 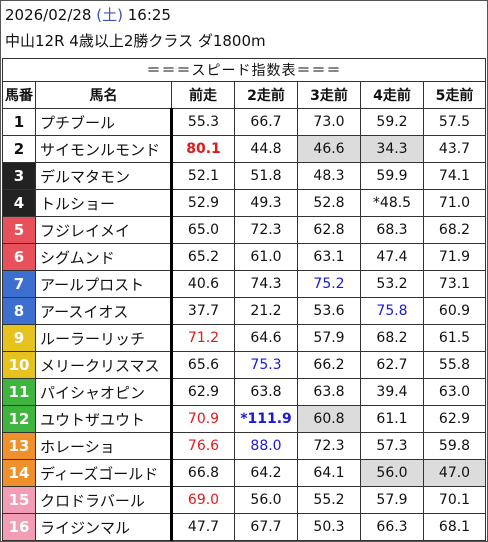 What do you see at coordinates (266, 419) in the screenshot?
I see `speed-score-2: *111.9` at bounding box center [266, 419].